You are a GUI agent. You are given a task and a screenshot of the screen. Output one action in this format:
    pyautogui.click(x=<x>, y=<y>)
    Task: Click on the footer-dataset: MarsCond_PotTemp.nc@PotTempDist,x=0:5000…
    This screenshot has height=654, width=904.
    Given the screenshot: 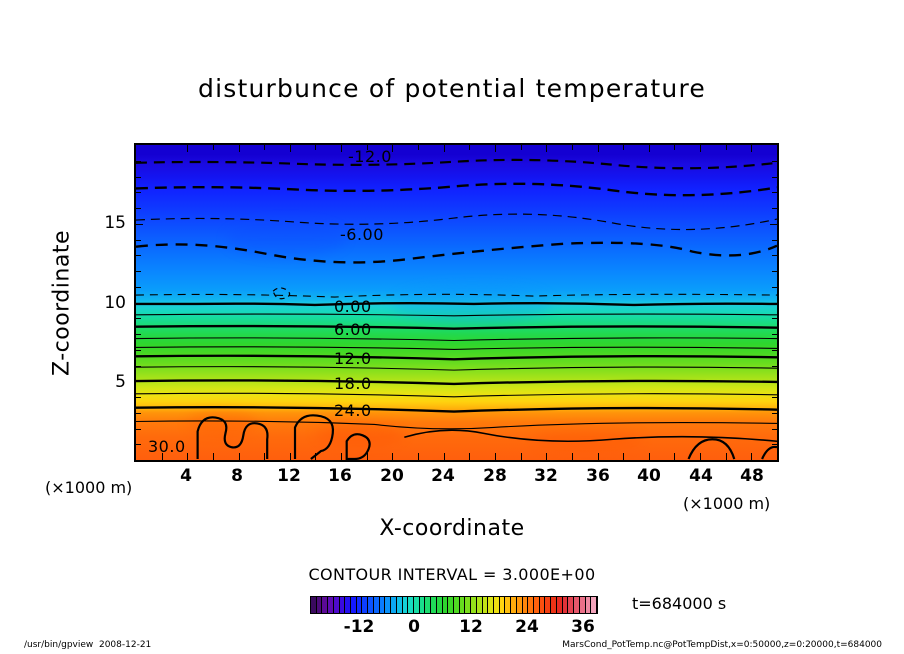 What is the action you would take?
    pyautogui.click(x=722, y=645)
    